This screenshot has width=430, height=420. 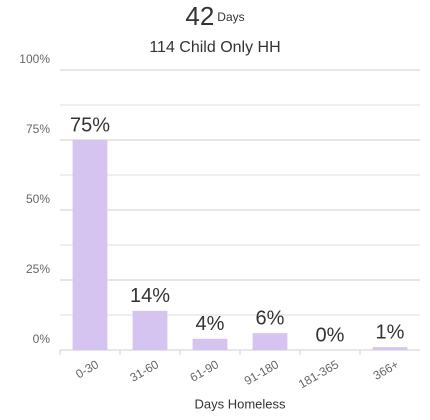 I want to click on chart-title: 42 Days, so click(x=214, y=16).